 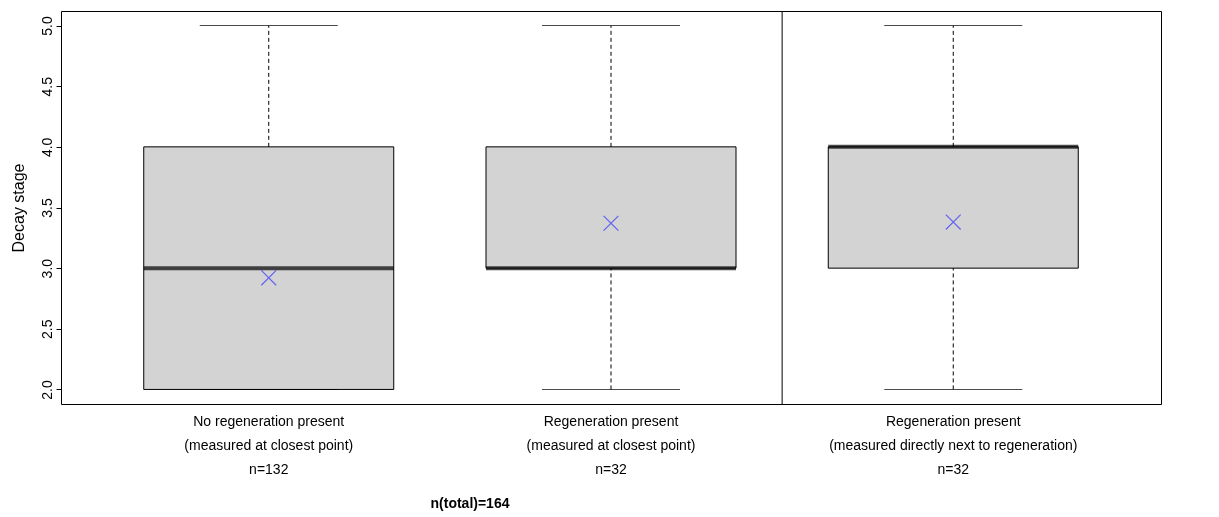 I want to click on y-tick-label: 2.5, so click(x=46, y=329).